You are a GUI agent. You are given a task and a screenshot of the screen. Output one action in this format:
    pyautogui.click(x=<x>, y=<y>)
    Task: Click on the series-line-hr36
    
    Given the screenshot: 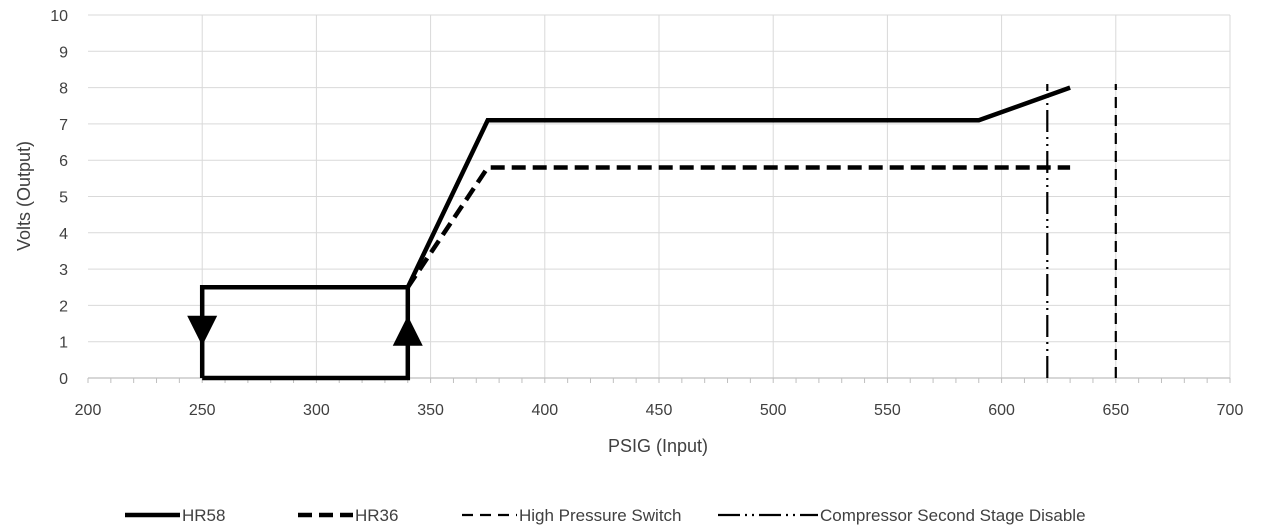 What is the action you would take?
    pyautogui.click(x=738, y=227)
    